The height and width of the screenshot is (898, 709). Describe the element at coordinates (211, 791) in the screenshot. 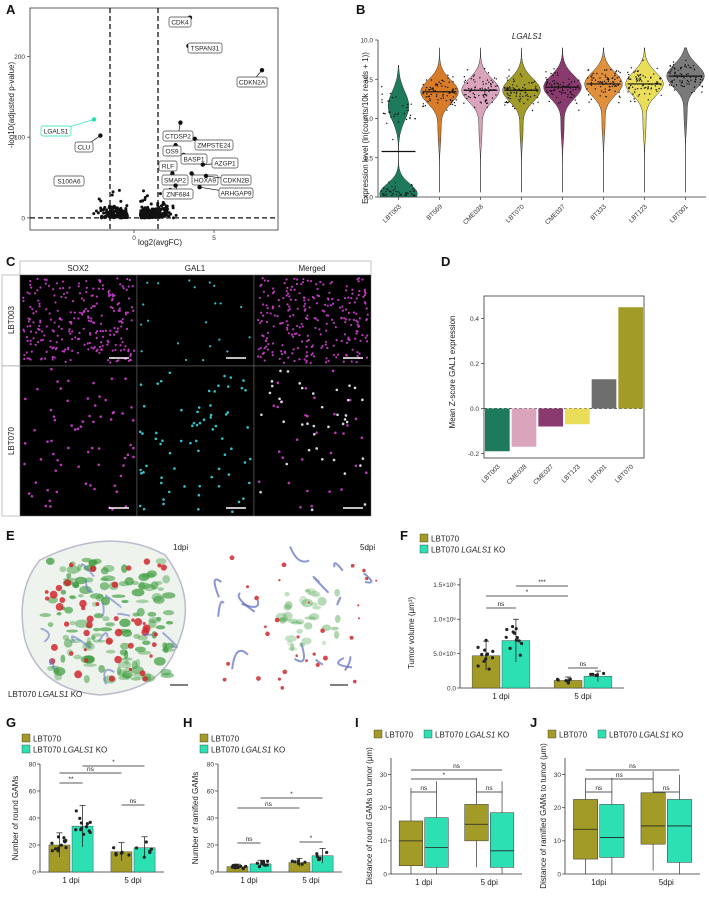

I see `bar-ytick-label: 60` at that location.